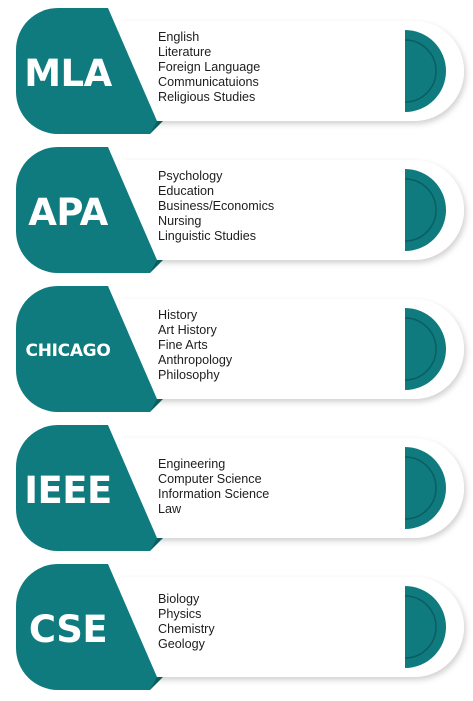 The height and width of the screenshot is (701, 473). I want to click on subject-item: Law, so click(170, 509).